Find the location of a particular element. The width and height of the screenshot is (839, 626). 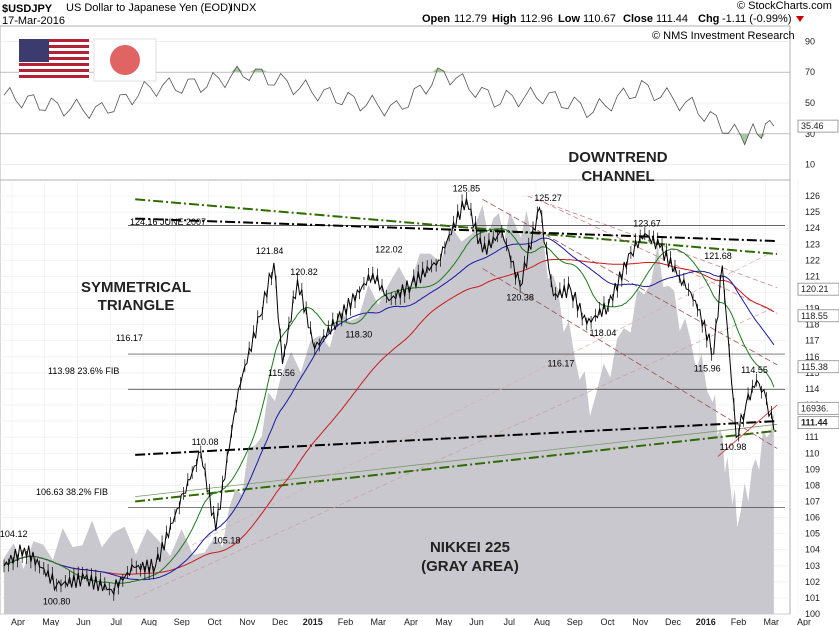

point-label: 121.68 is located at coordinates (718, 256).